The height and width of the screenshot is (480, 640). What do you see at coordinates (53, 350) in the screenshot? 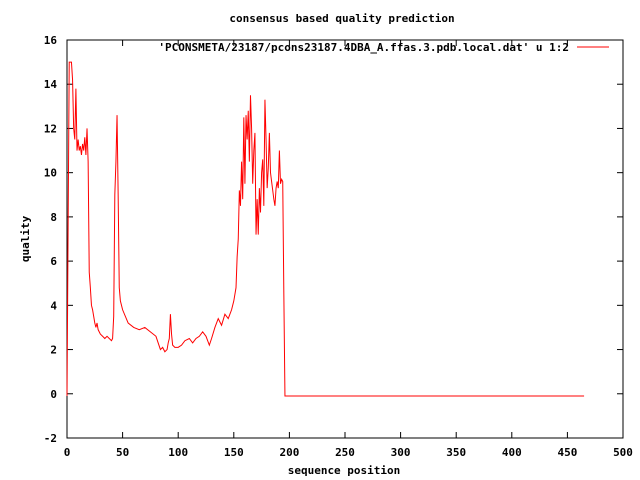
I see `y-tick-label: 2` at bounding box center [53, 350].